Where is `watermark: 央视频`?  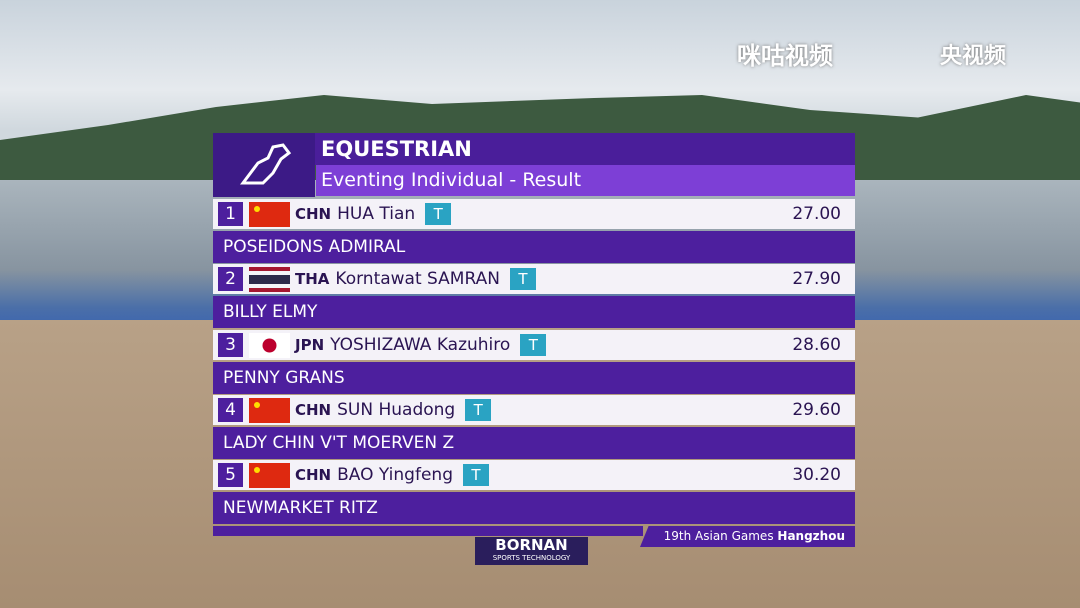 watermark: 央视频 is located at coordinates (973, 56).